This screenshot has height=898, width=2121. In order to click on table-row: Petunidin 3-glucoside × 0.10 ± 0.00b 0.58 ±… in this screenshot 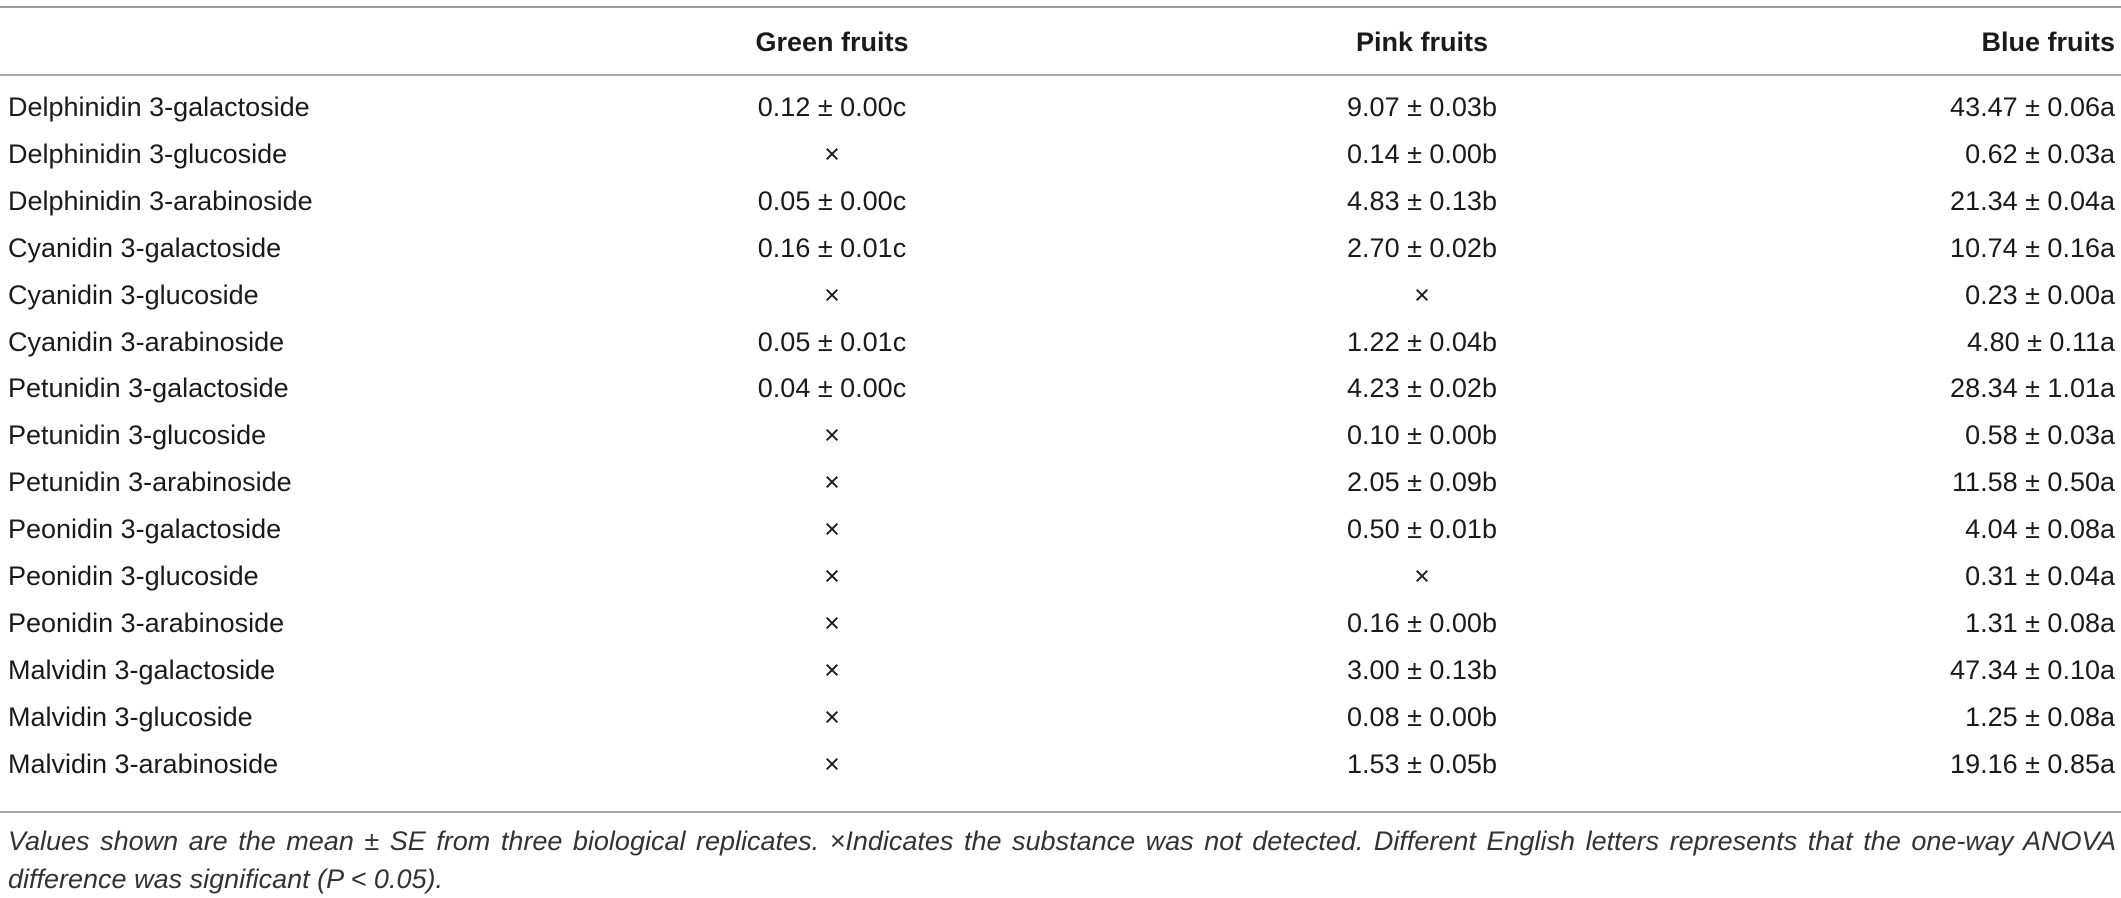, I will do `click(1060, 435)`.